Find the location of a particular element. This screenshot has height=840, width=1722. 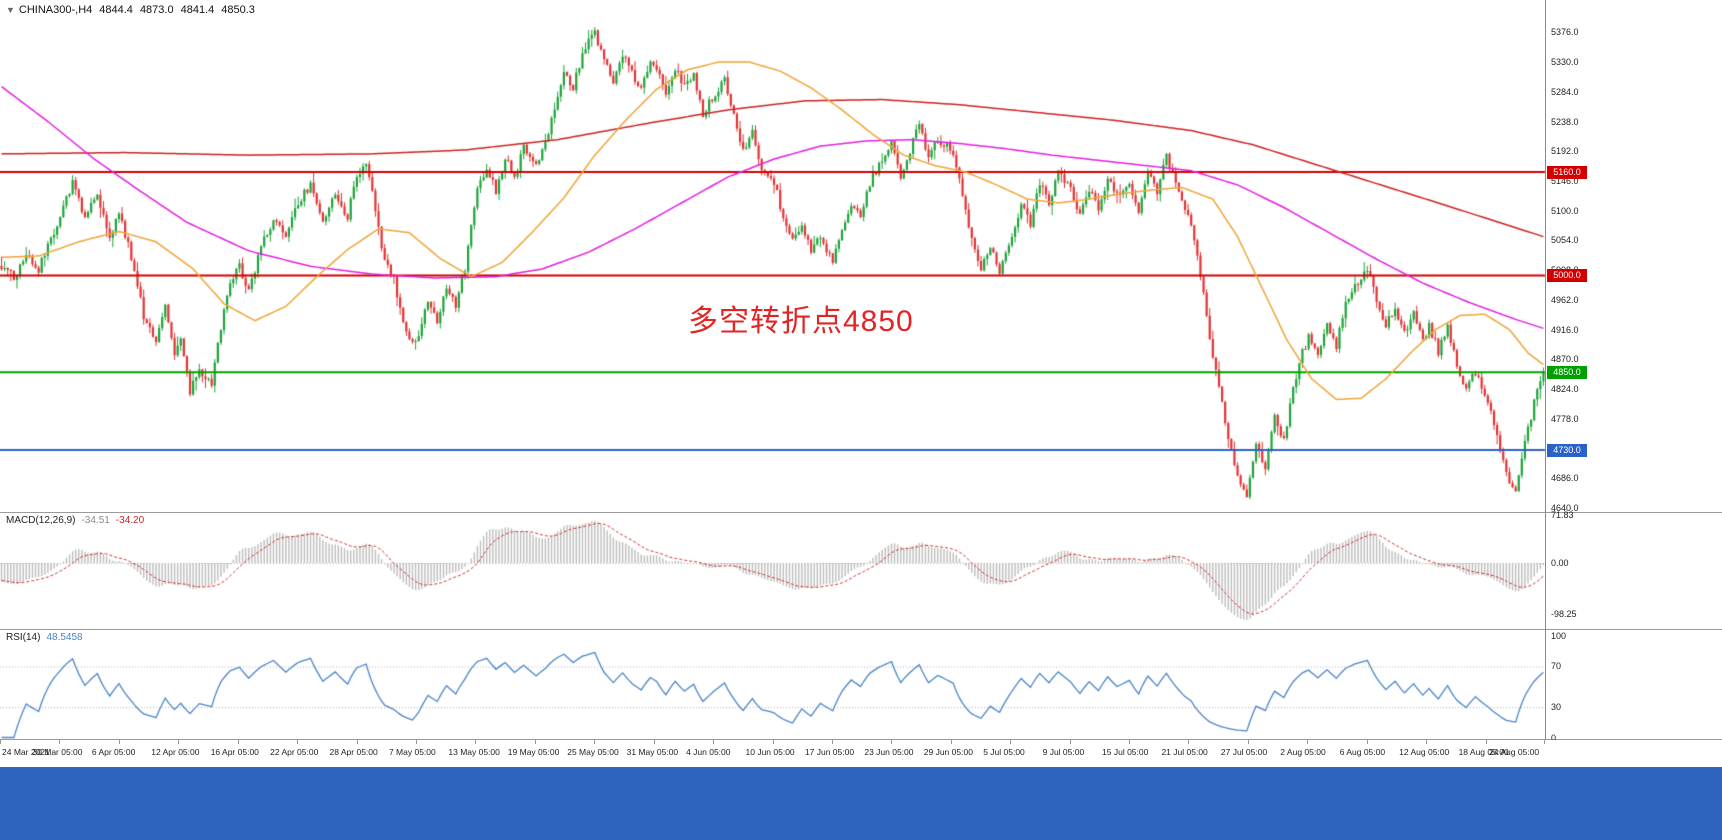

price-axis-label: 4778.0 is located at coordinates (1565, 418).